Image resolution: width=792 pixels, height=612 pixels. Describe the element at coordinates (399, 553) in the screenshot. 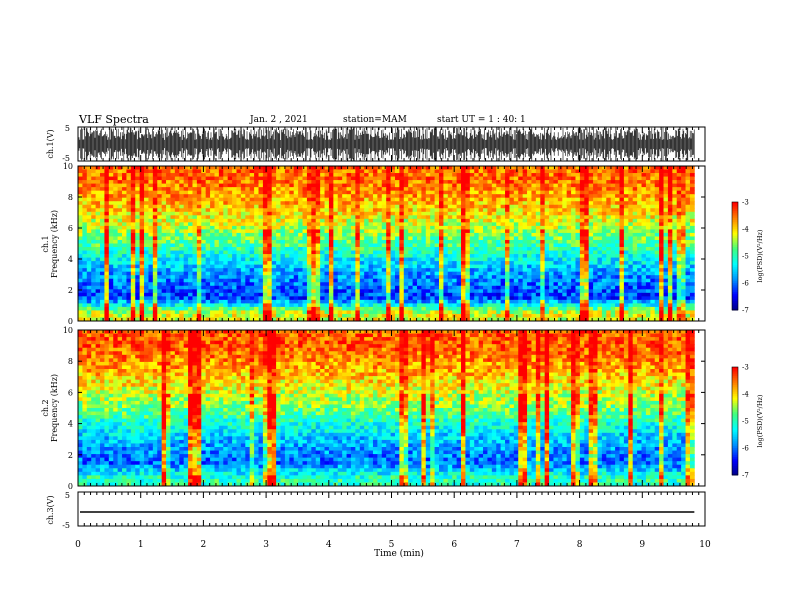

I see `x-axis-label: Time (min)` at that location.